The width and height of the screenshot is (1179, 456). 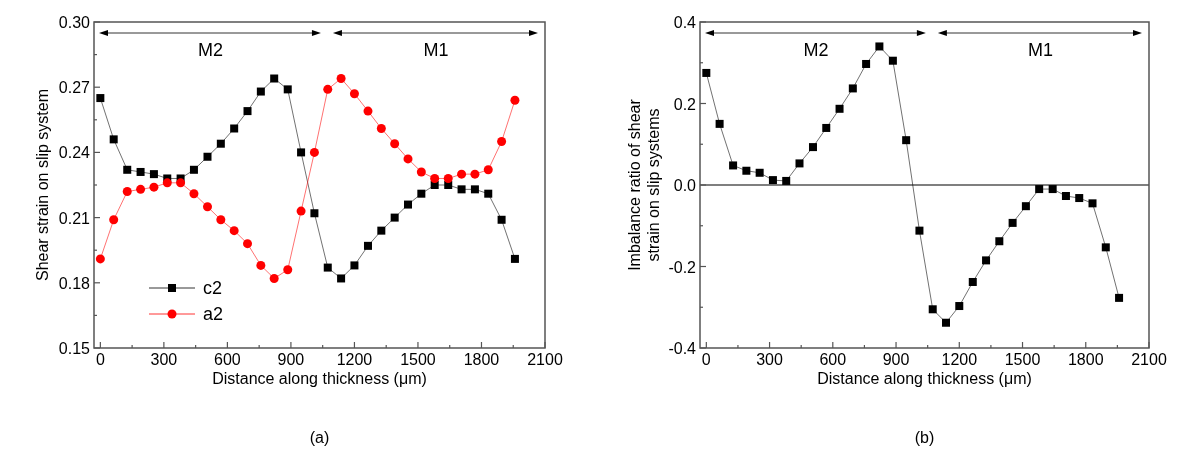 I want to click on y-tick-label: -0.2, so click(x=682, y=267).